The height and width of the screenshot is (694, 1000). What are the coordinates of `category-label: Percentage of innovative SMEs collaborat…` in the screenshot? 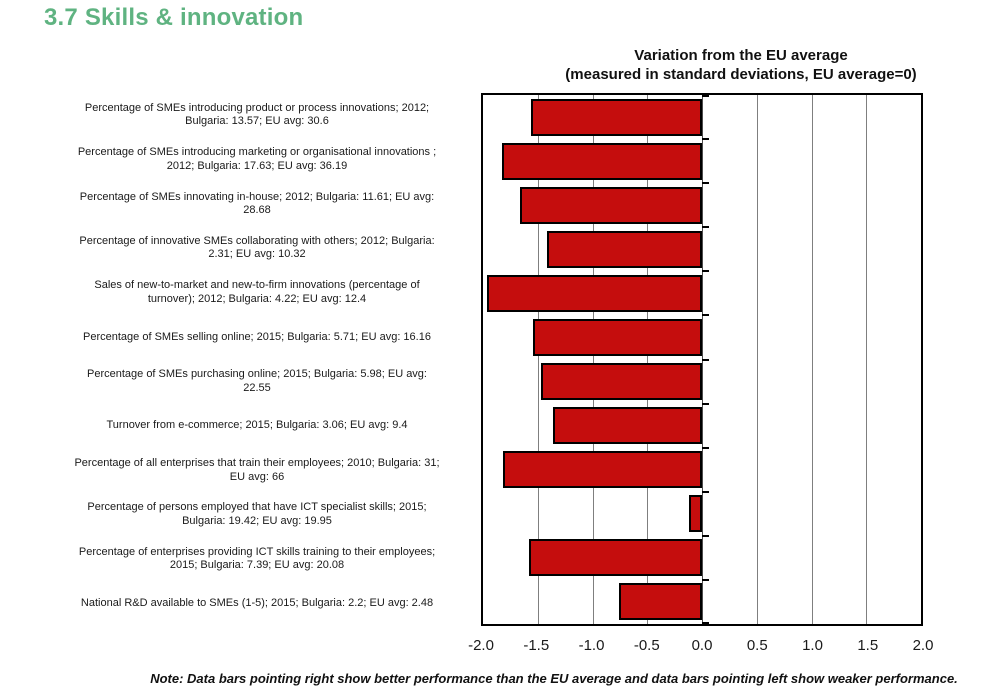 It's located at (257, 247).